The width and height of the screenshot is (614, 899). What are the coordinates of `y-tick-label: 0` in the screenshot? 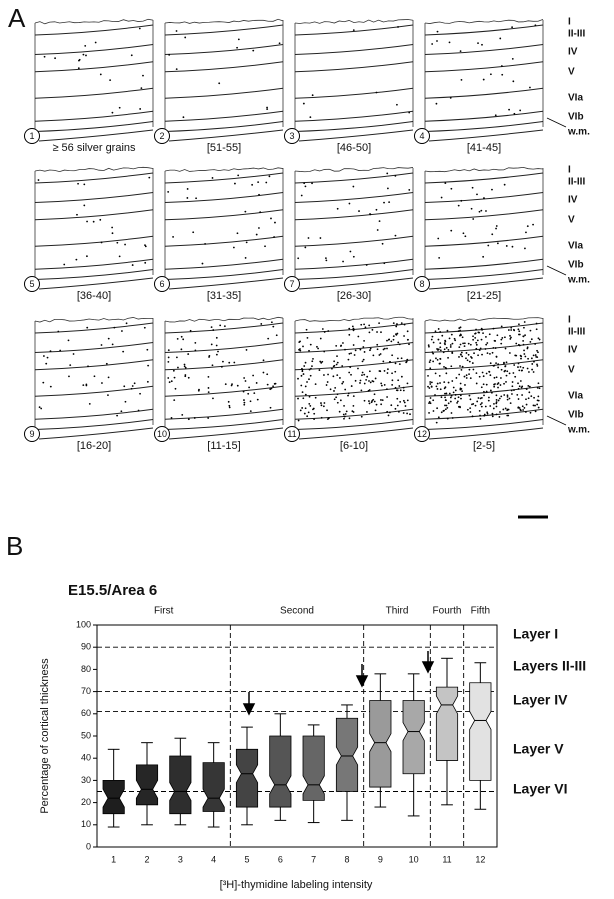 It's located at (88, 846).